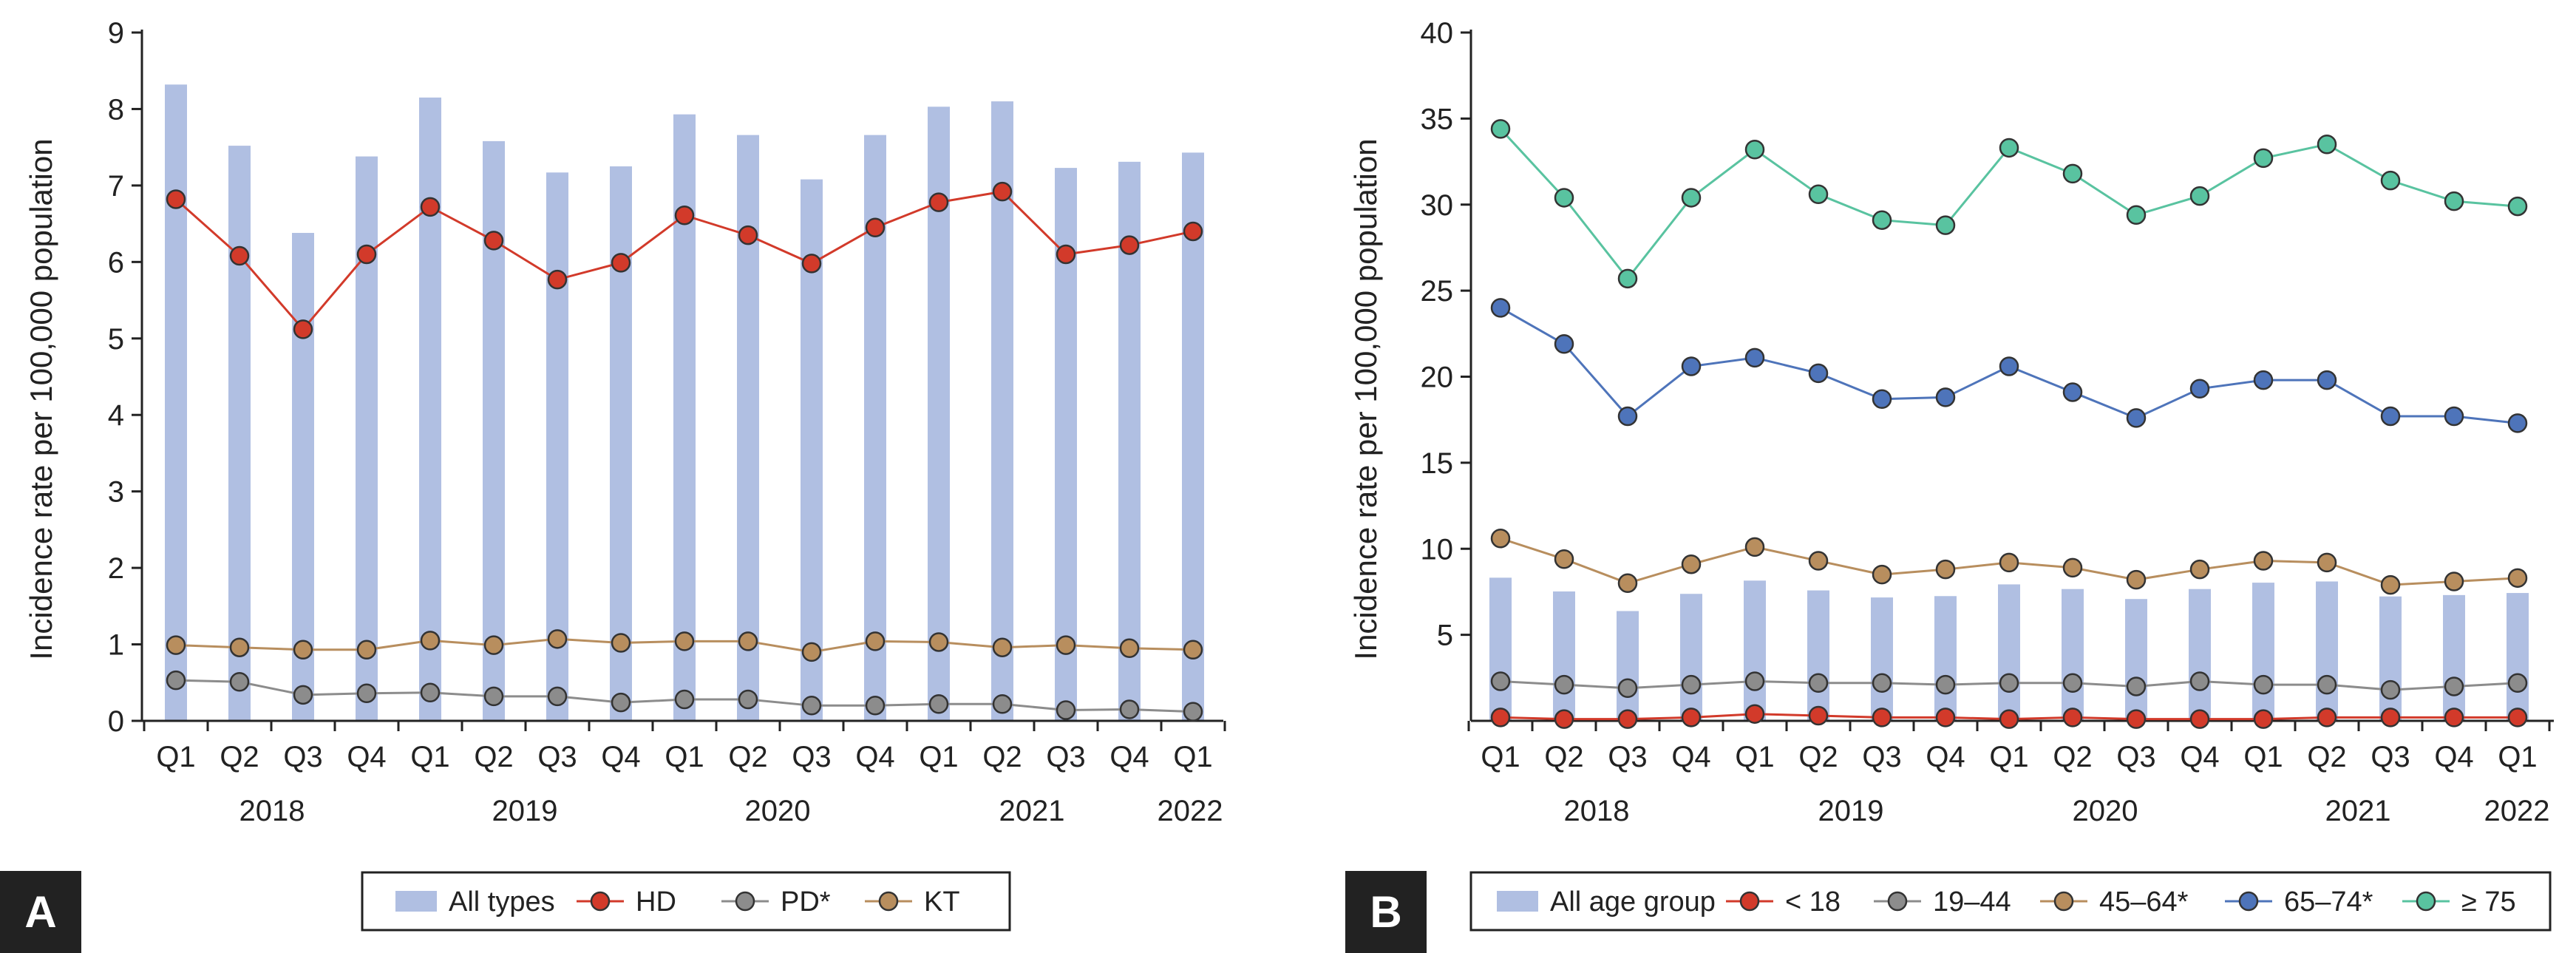 Image resolution: width=2576 pixels, height=953 pixels. What do you see at coordinates (656, 902) in the screenshot?
I see `panel-a-legend-label: HD` at bounding box center [656, 902].